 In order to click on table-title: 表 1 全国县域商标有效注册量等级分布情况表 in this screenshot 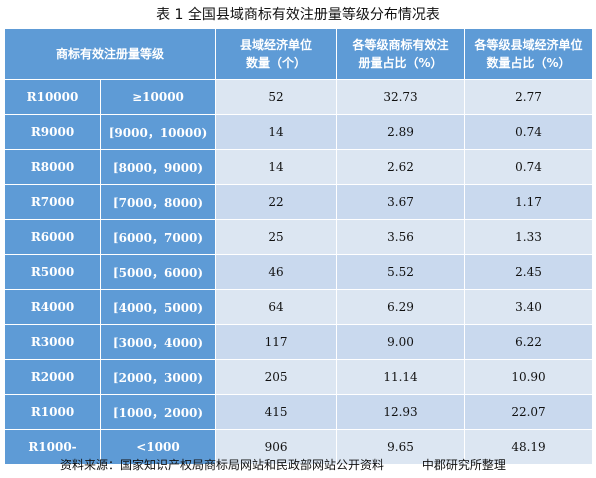, I will do `click(298, 15)`.